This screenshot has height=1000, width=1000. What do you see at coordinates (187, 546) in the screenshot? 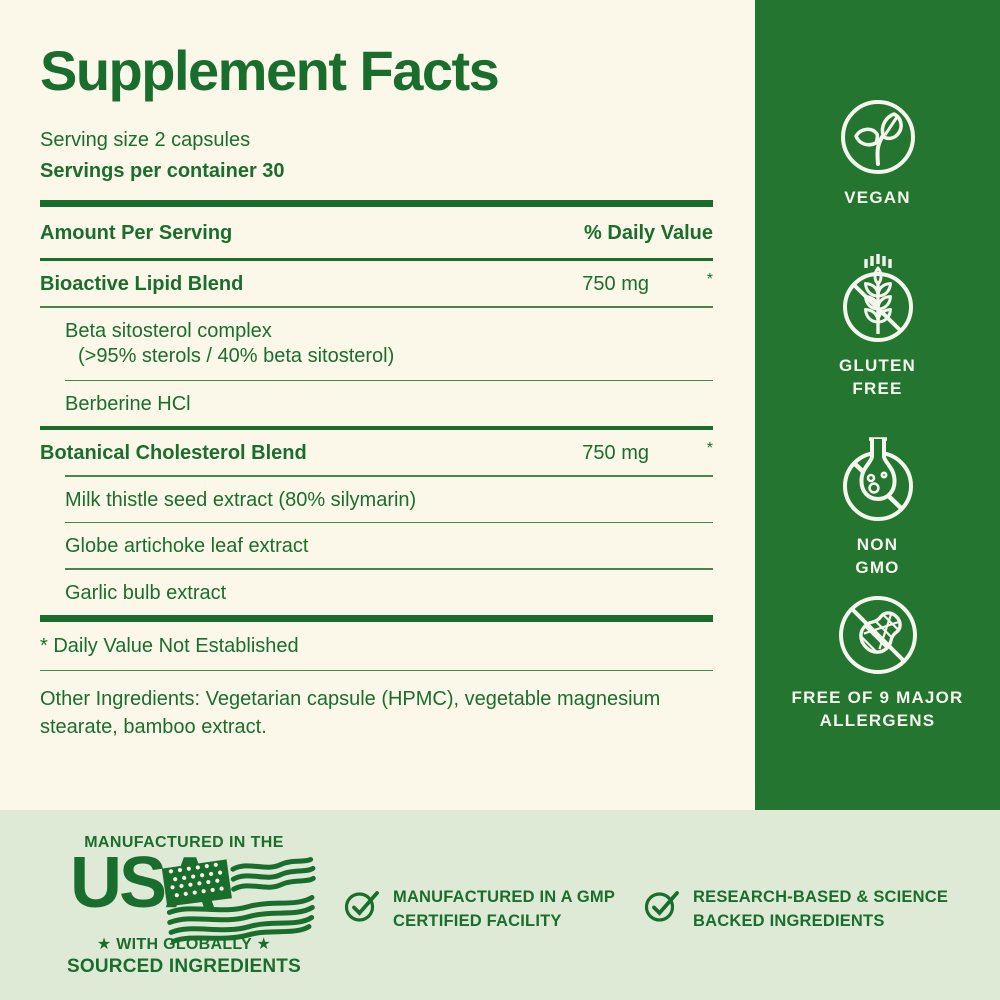
I see `ingredient-name: Globe artichoke leaf extract` at bounding box center [187, 546].